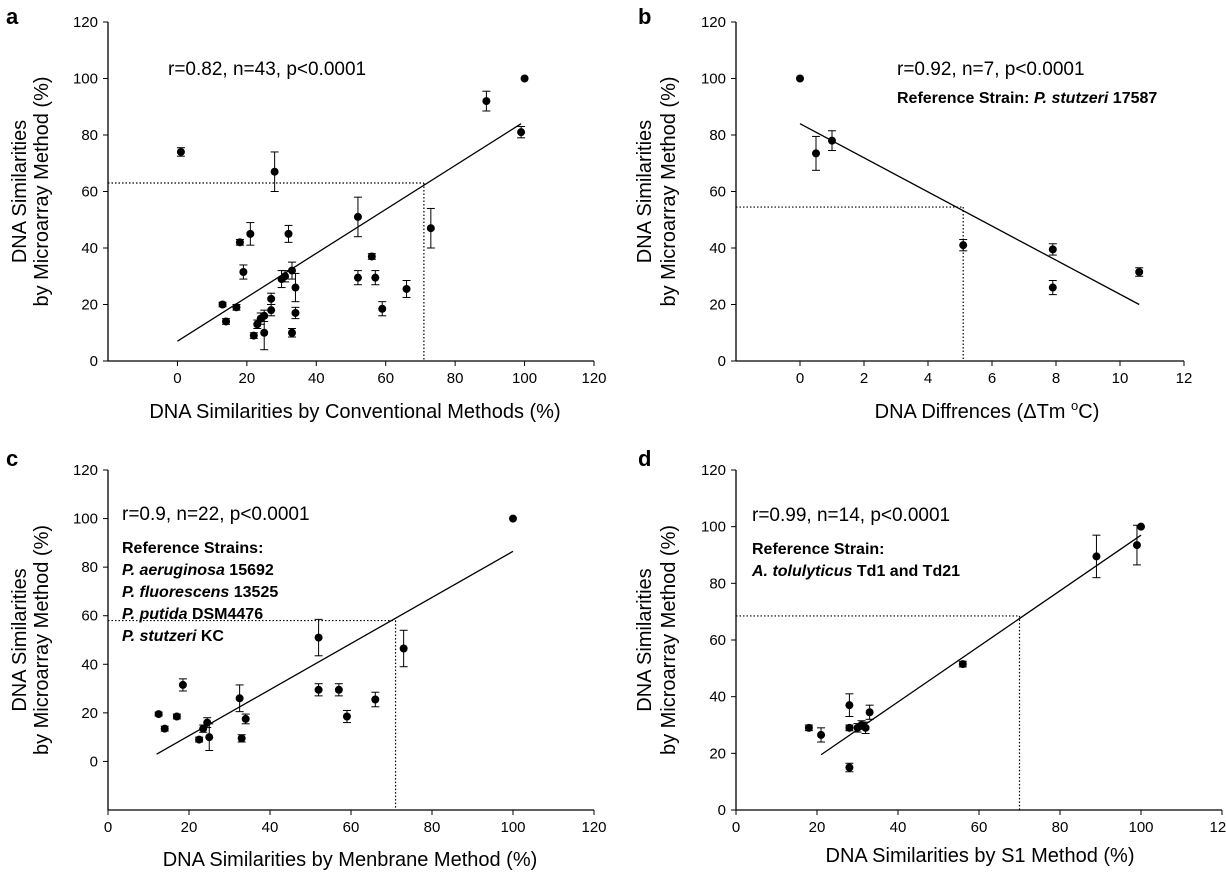 Image resolution: width=1226 pixels, height=876 pixels. What do you see at coordinates (198, 570) in the screenshot?
I see `reference-strain-note: P. aeruginosa 15692` at bounding box center [198, 570].